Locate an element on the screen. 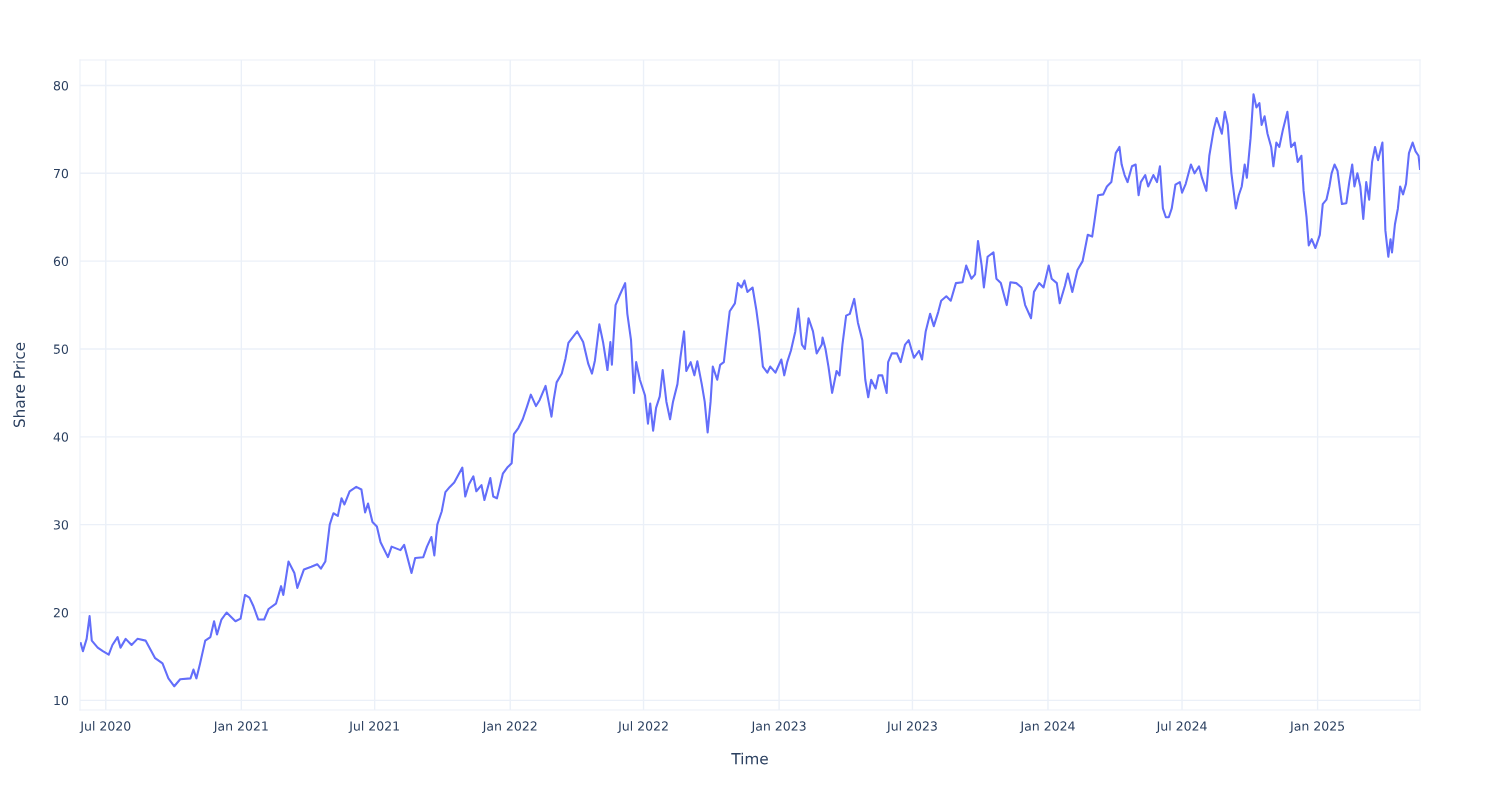  x-tick-label: Jul 2020 is located at coordinates (105, 727).